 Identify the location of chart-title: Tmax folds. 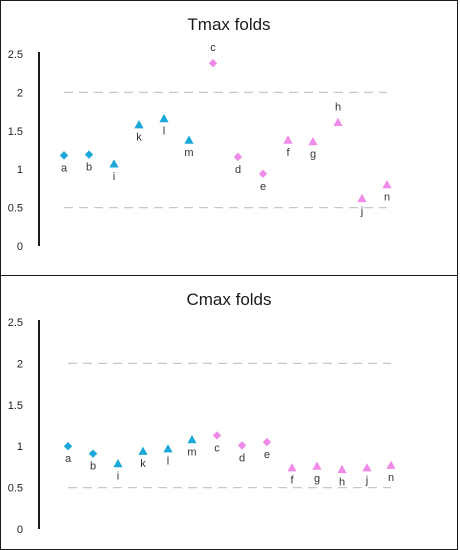
(229, 24).